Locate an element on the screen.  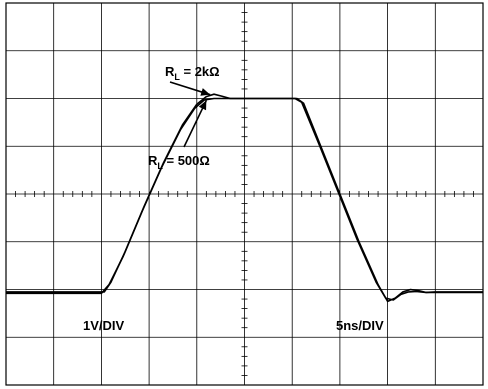
annotation-arrows is located at coordinates (190, 114).